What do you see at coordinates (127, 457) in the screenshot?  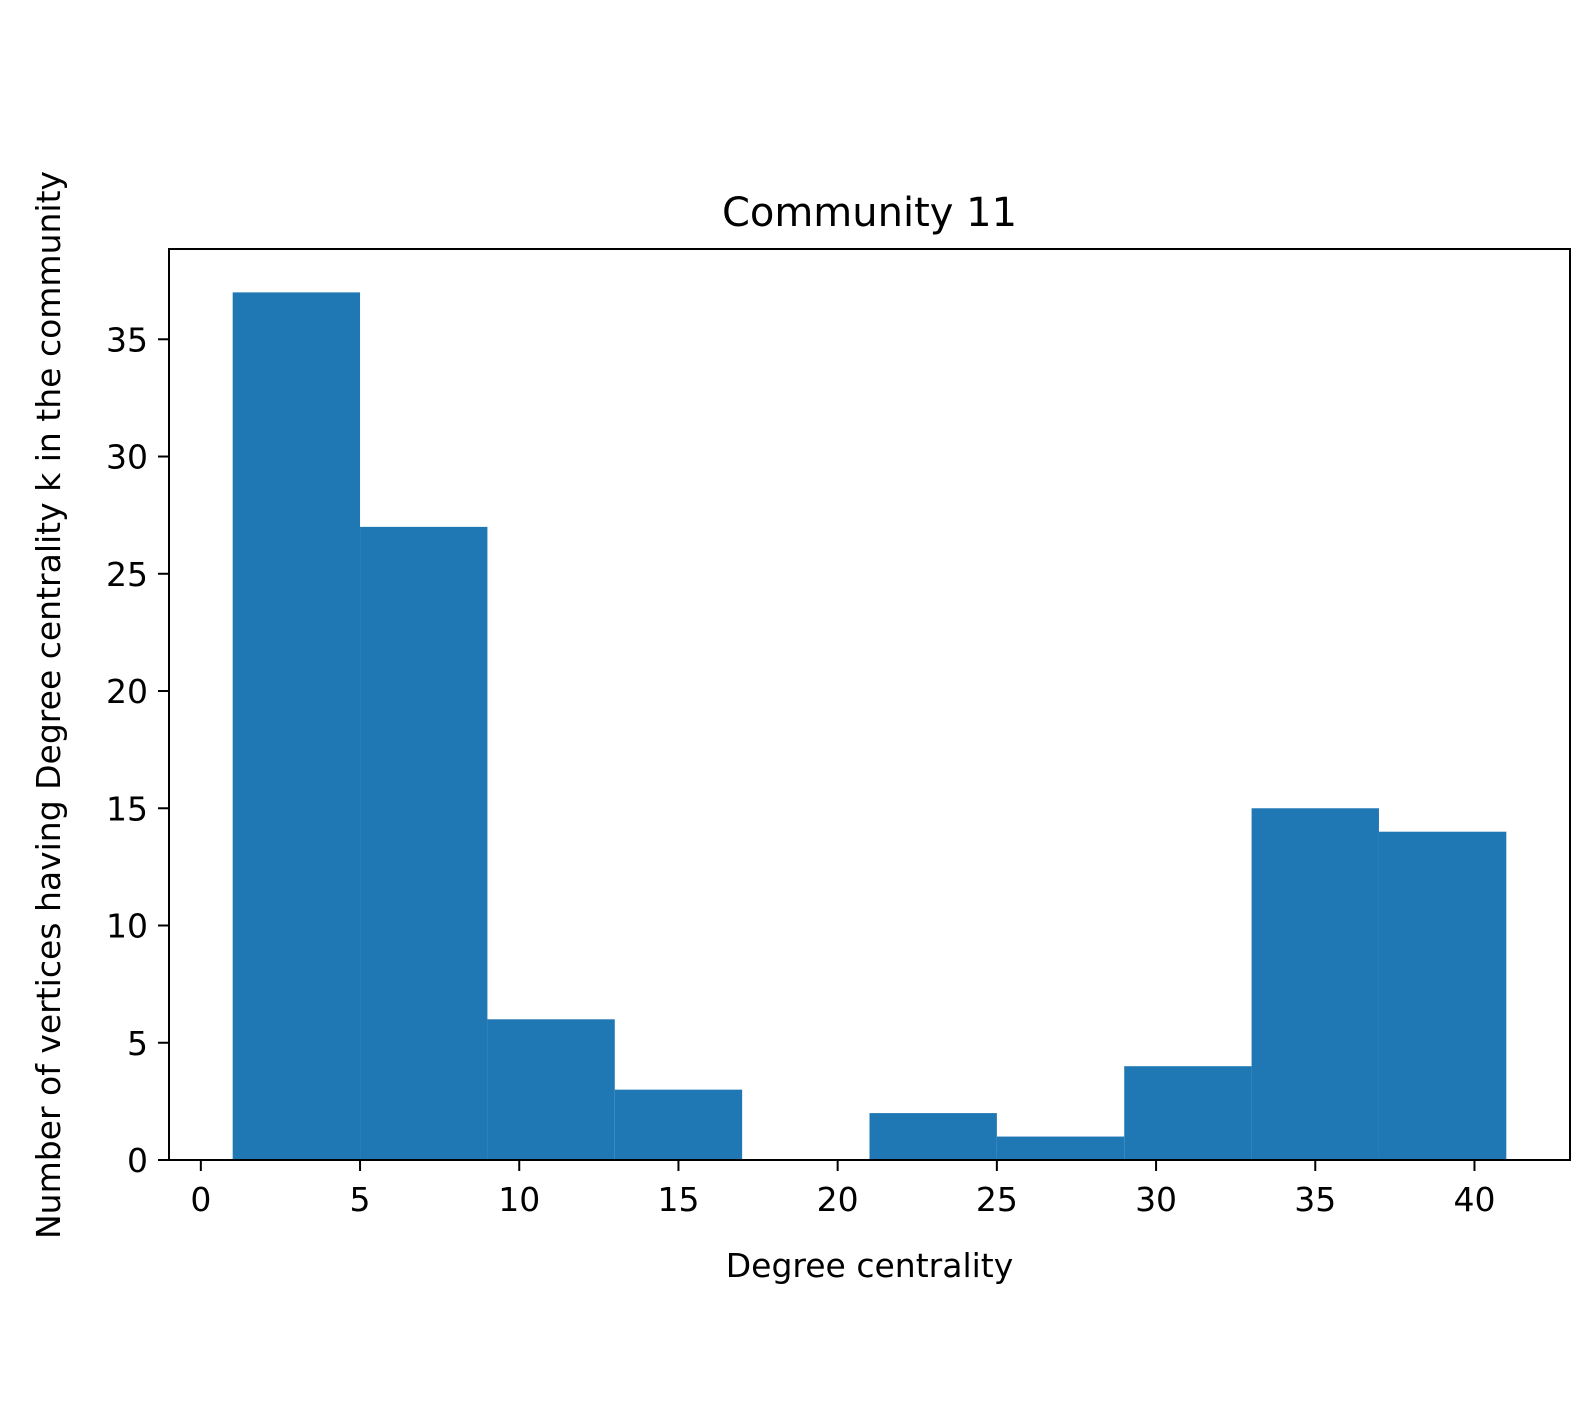 I see `y-tick-label: 30` at bounding box center [127, 457].